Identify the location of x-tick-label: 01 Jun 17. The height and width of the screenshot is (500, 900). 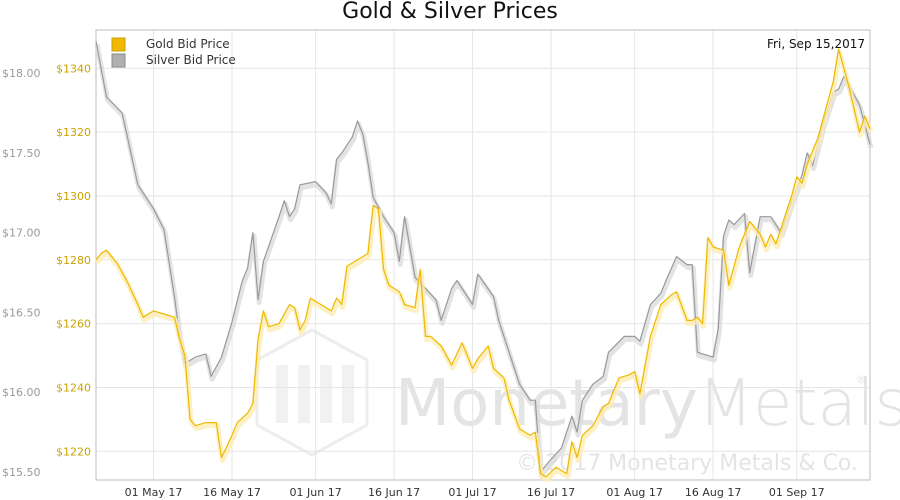
(316, 492).